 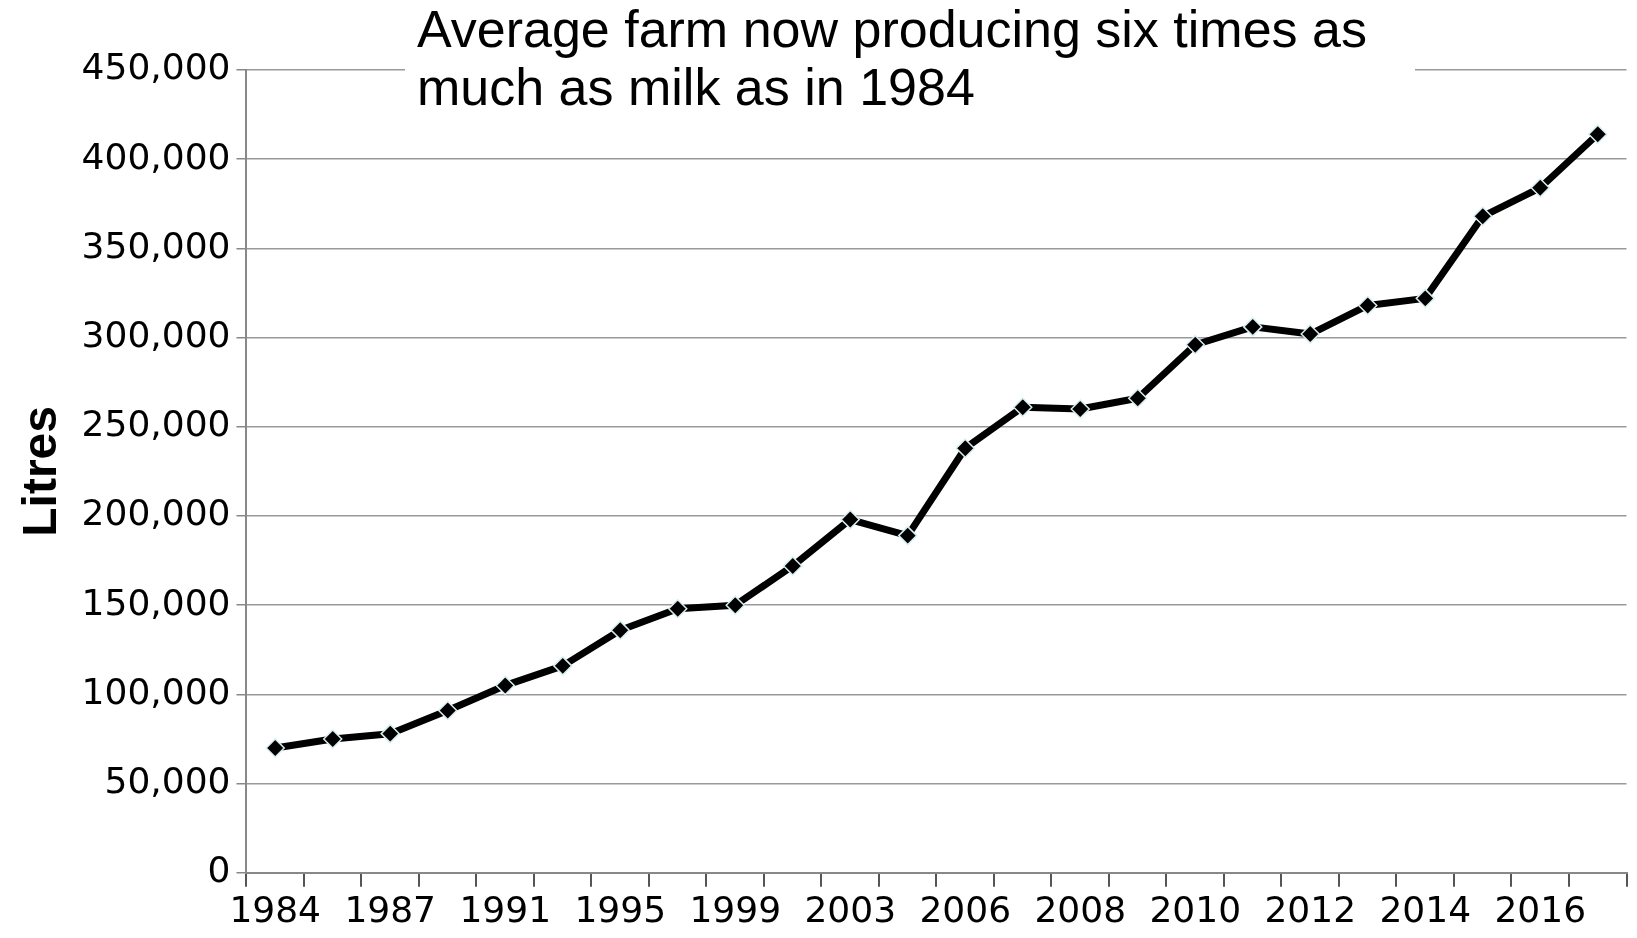 What do you see at coordinates (1425, 909) in the screenshot?
I see `x-tick-label: 2014` at bounding box center [1425, 909].